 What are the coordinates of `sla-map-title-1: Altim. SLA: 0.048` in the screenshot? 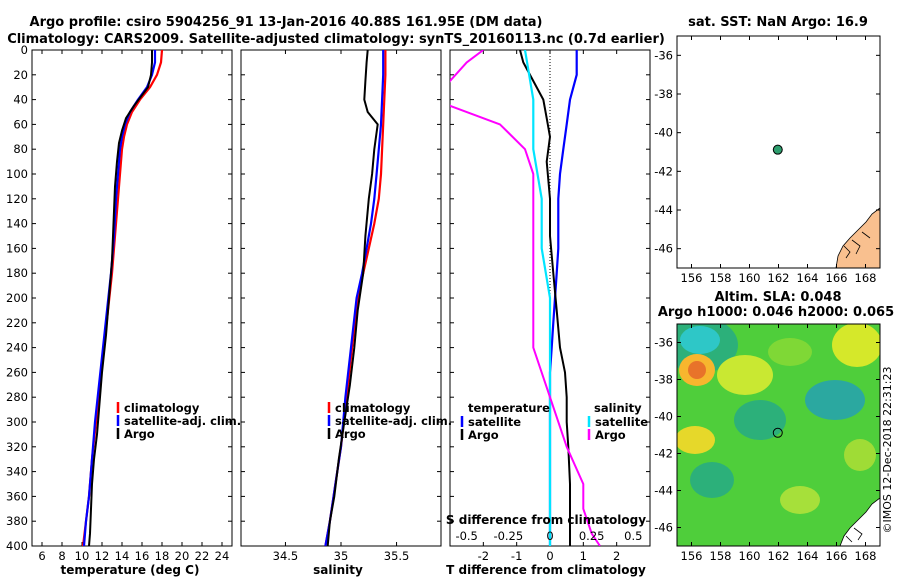 It's located at (778, 297).